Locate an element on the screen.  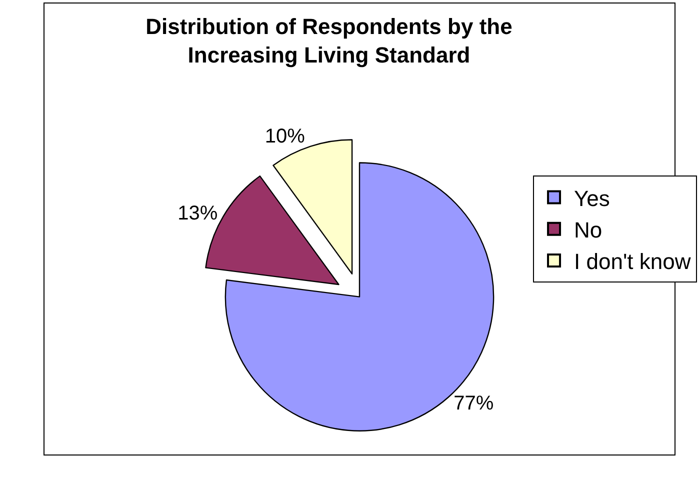
data-label: 77% is located at coordinates (474, 403).